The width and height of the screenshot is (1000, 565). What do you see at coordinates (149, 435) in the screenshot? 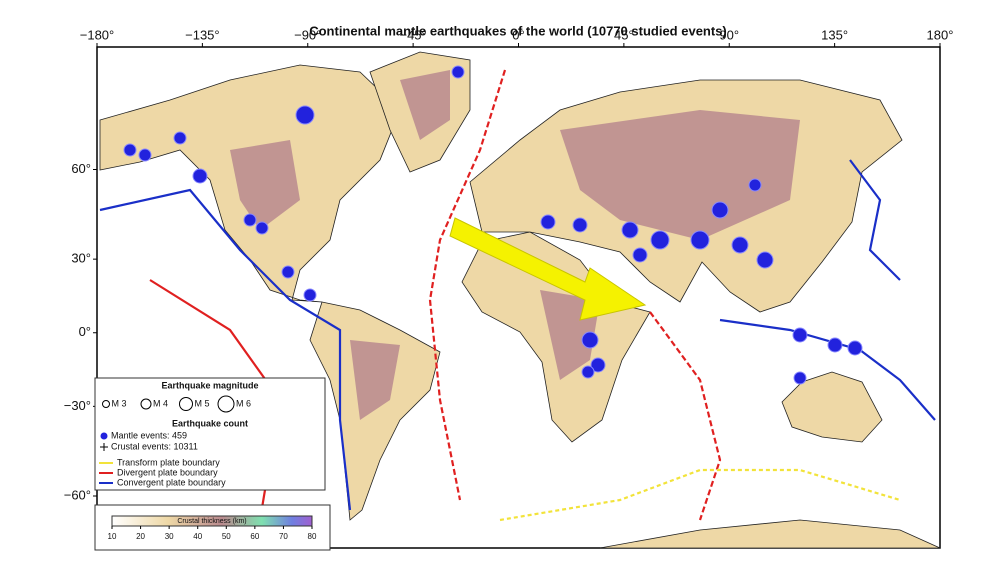
I see `legend-label: Mantle events: 459` at bounding box center [149, 435].